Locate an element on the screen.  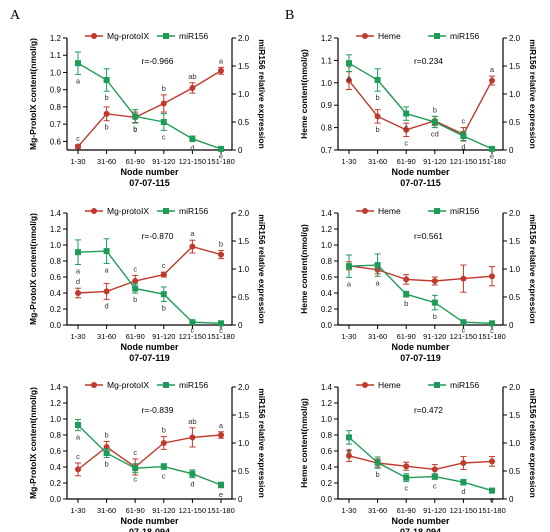
correlation-annotation: r=-0.966 is located at coordinates (158, 61).